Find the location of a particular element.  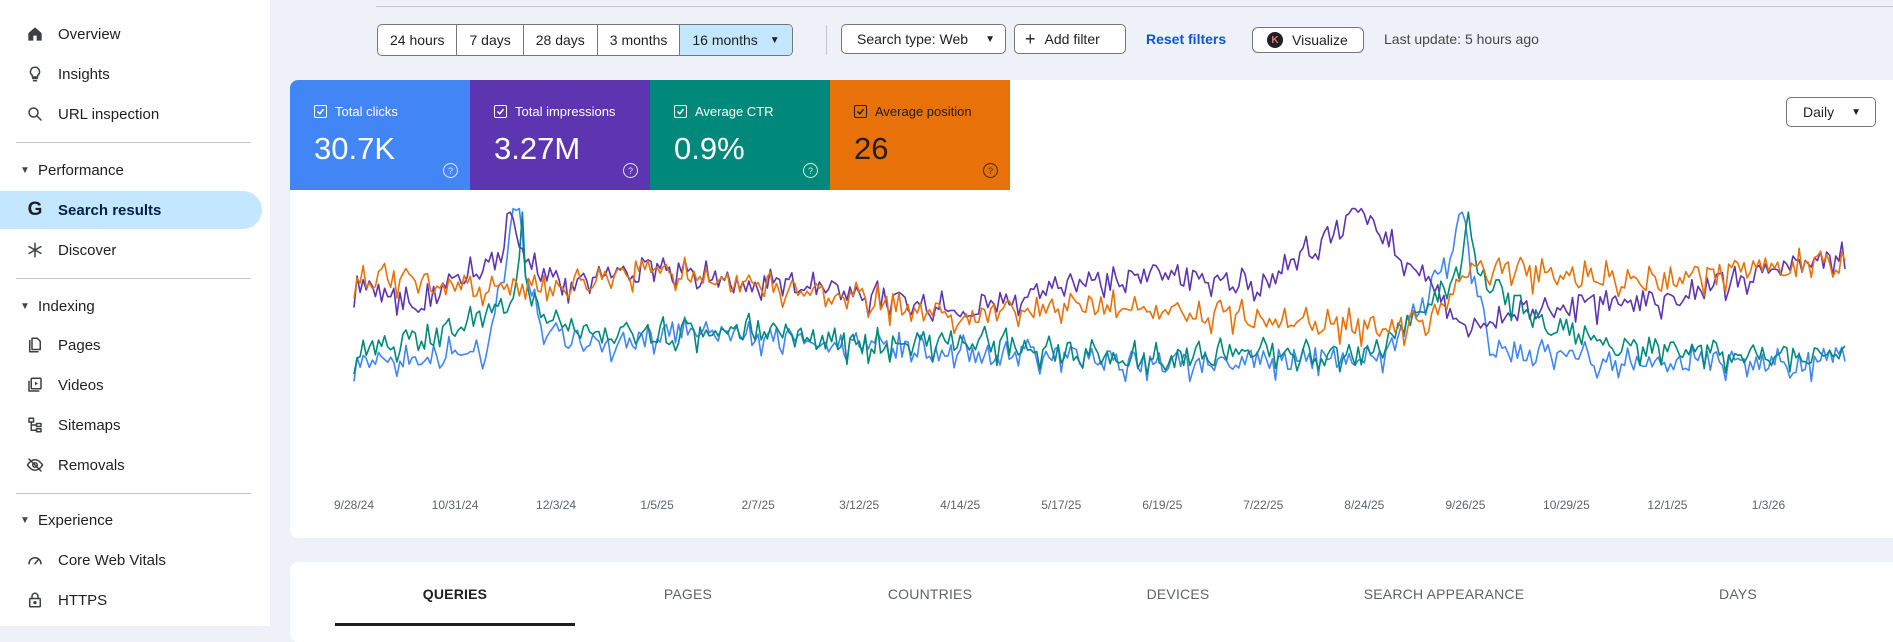

section-title: Experience is located at coordinates (76, 520).